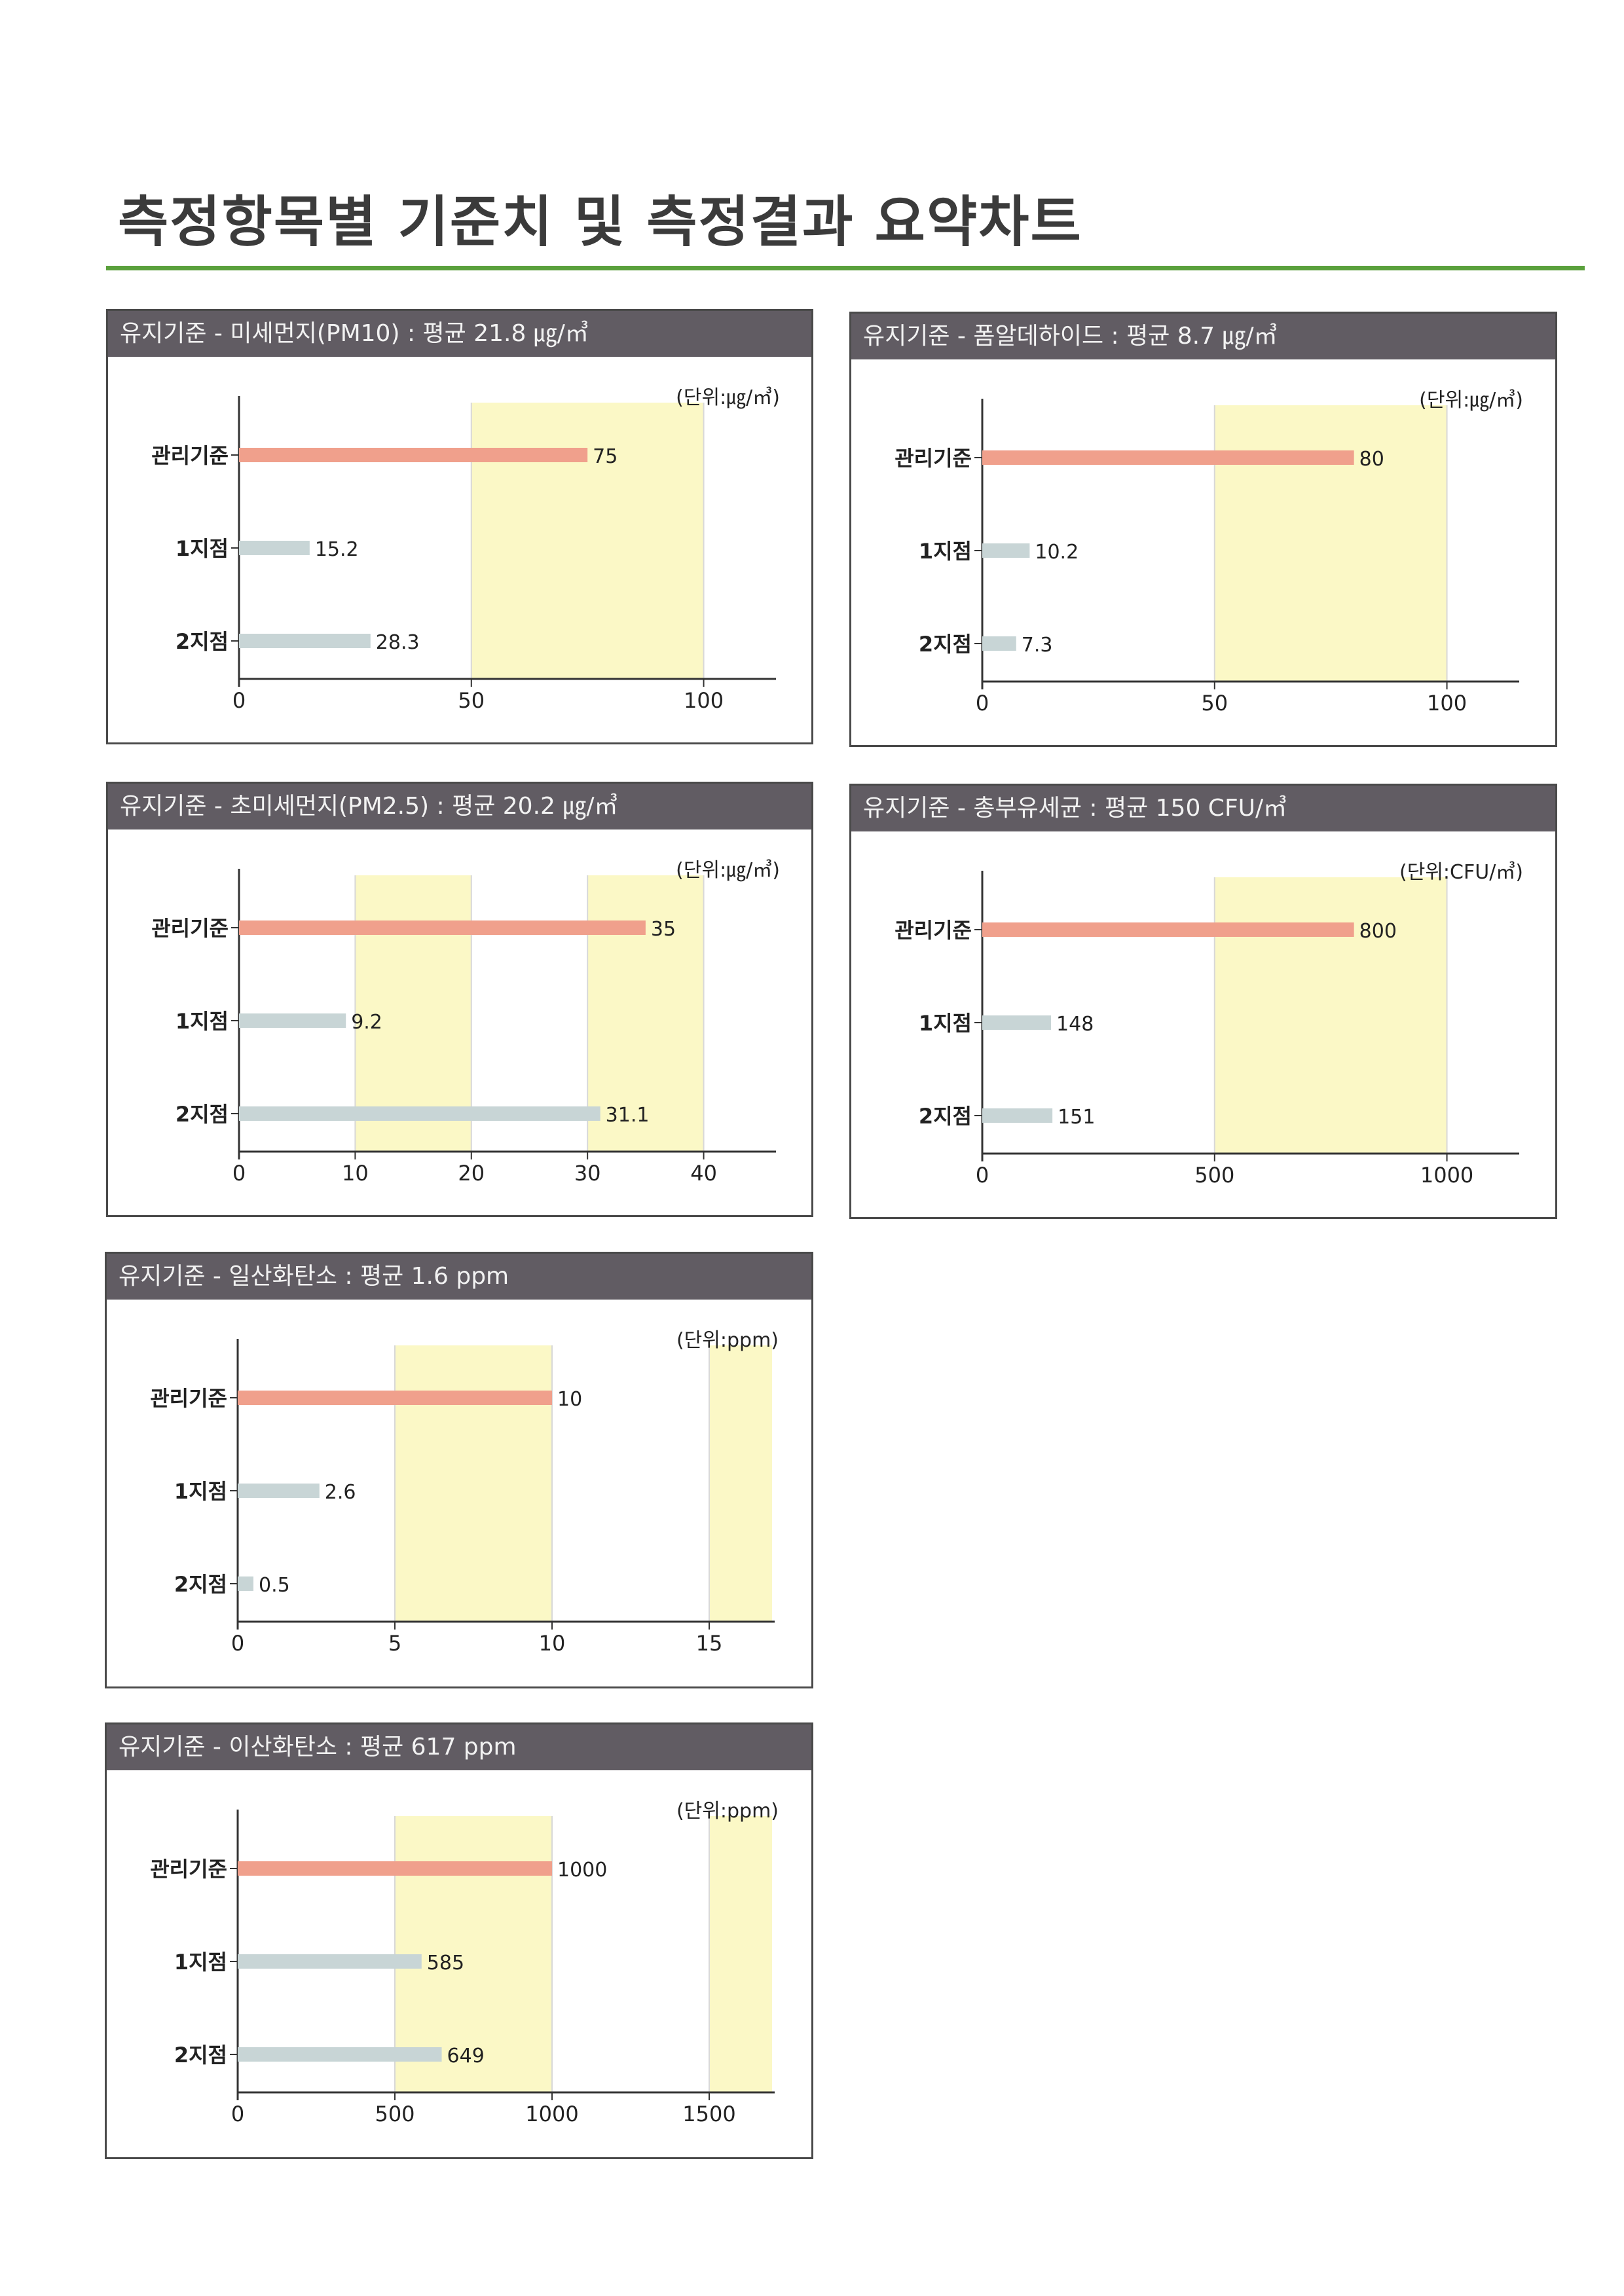  What do you see at coordinates (708, 2114) in the screenshot?
I see `x-tick-label: 1500` at bounding box center [708, 2114].